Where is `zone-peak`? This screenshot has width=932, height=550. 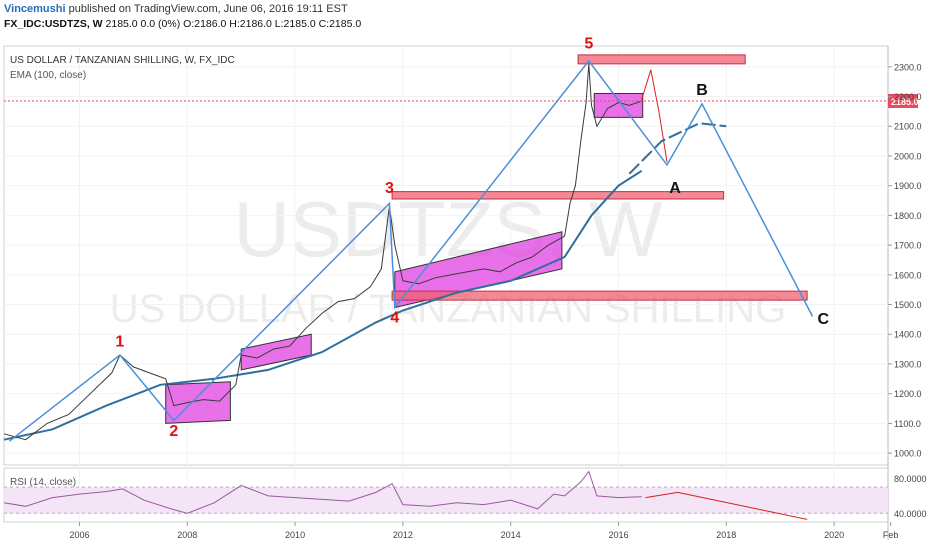 zone-peak is located at coordinates (661, 59).